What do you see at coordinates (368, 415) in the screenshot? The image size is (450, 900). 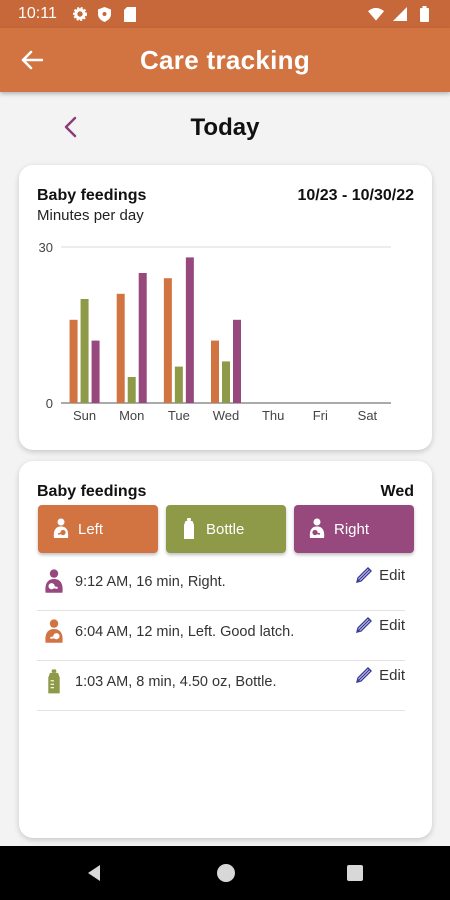 I see `x-tick-label: Sat` at bounding box center [368, 415].